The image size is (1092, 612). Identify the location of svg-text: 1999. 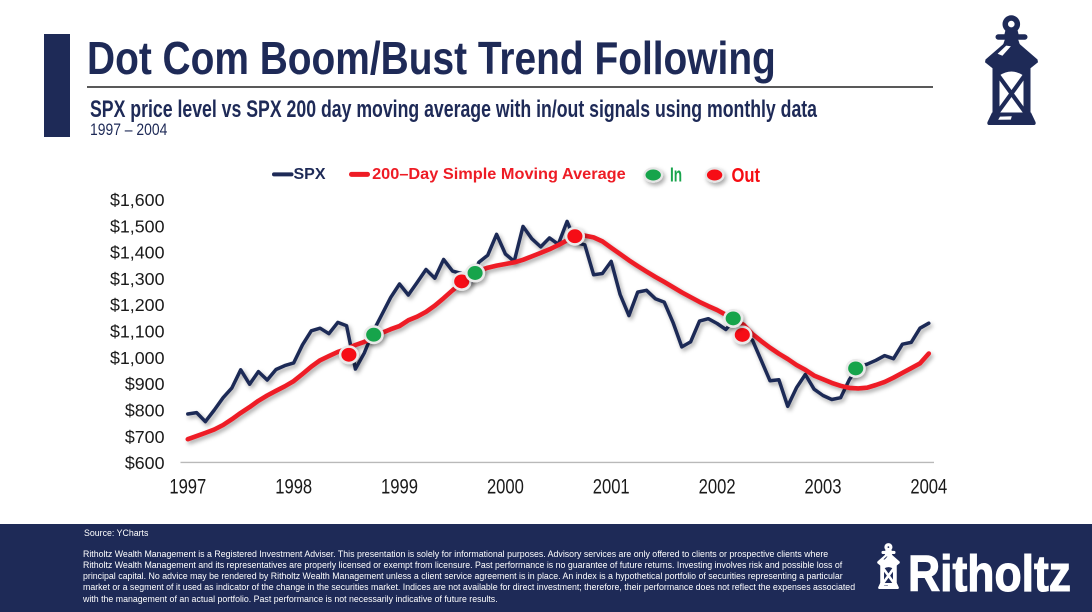
(399, 488).